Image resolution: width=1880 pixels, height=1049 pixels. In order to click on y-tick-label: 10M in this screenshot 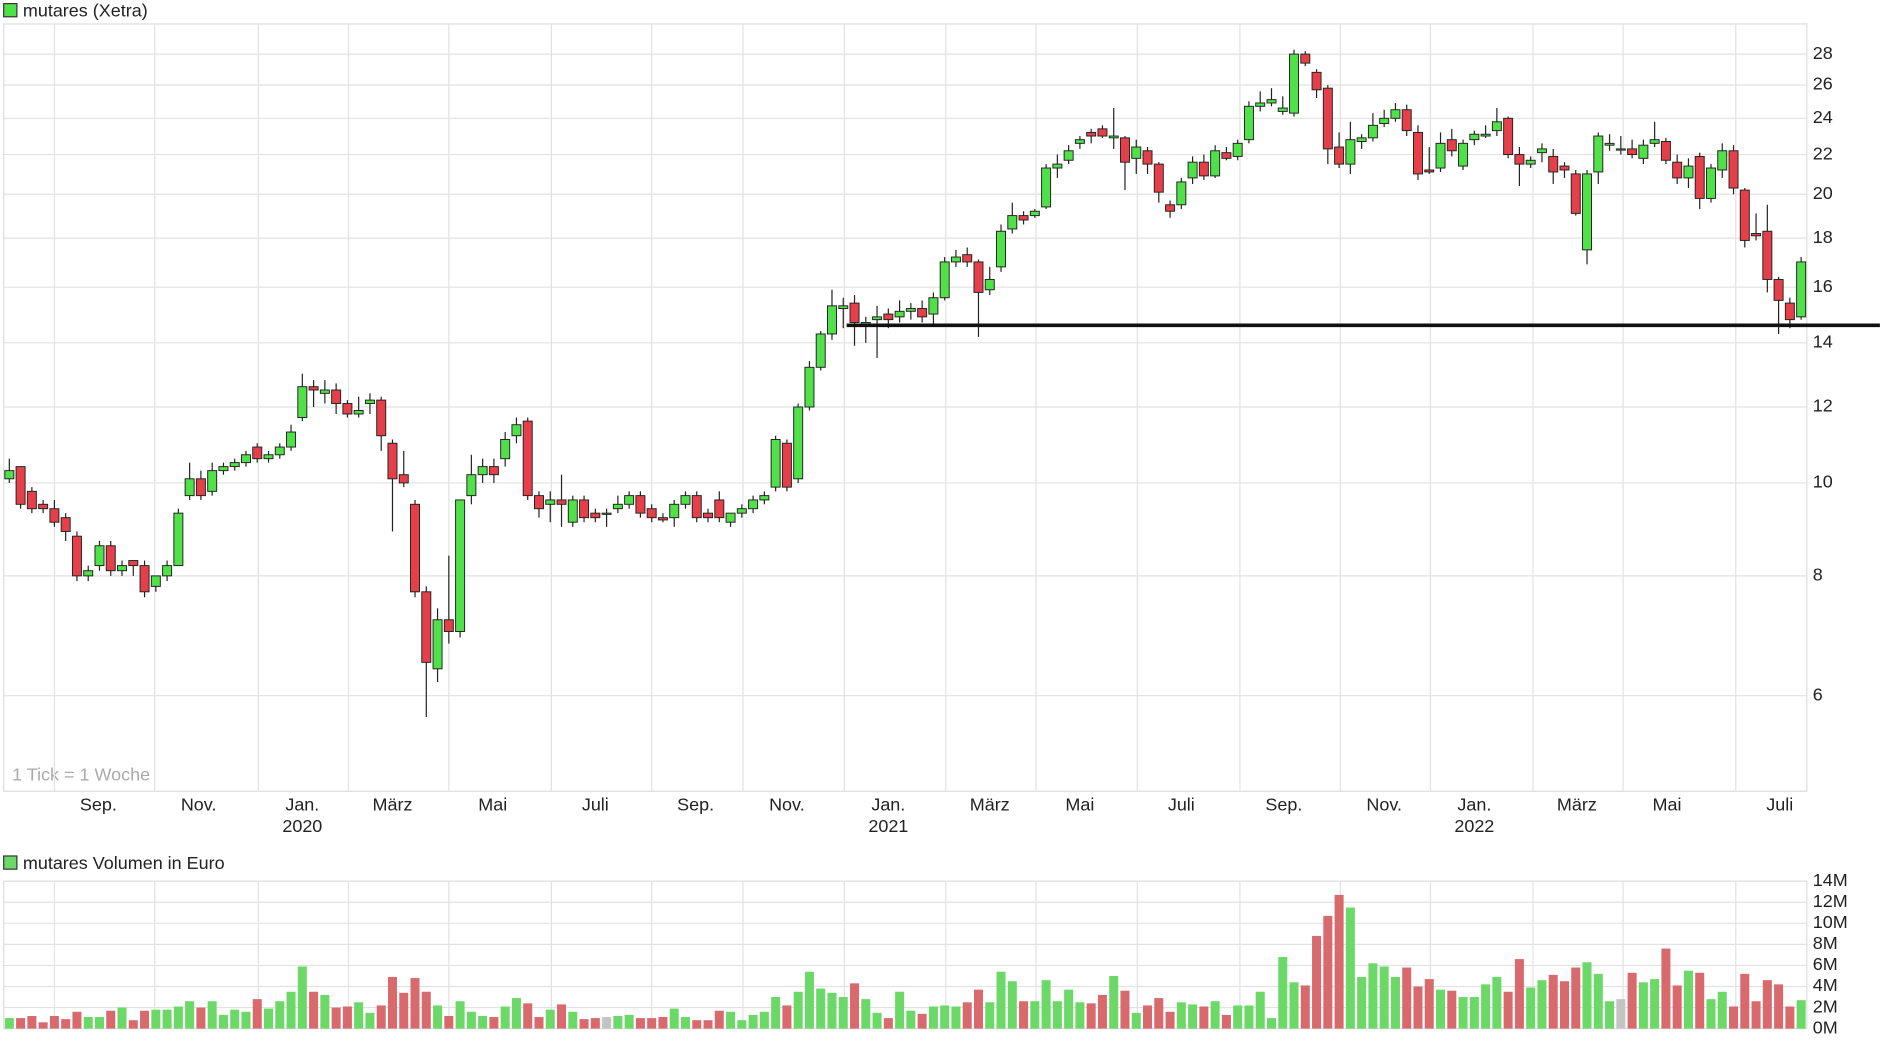, I will do `click(1830, 922)`.